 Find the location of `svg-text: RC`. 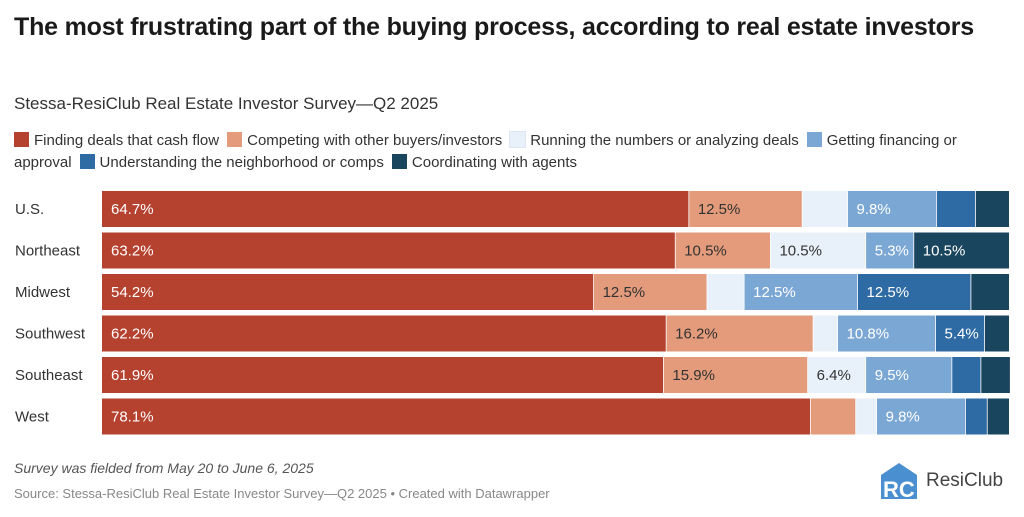

svg-text: RC is located at coordinates (899, 488).